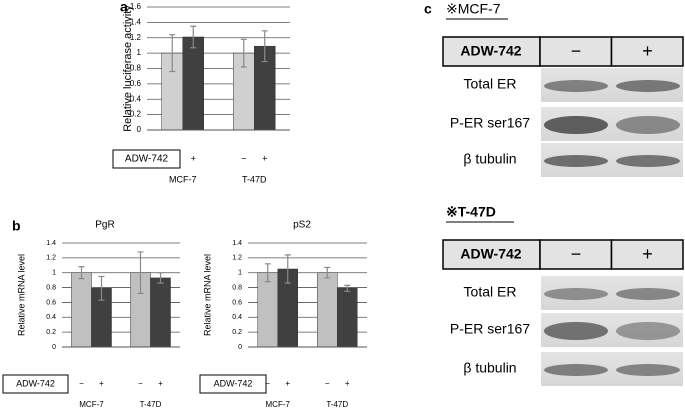  What do you see at coordinates (104, 225) in the screenshot?
I see `chart-title: PgR` at bounding box center [104, 225].